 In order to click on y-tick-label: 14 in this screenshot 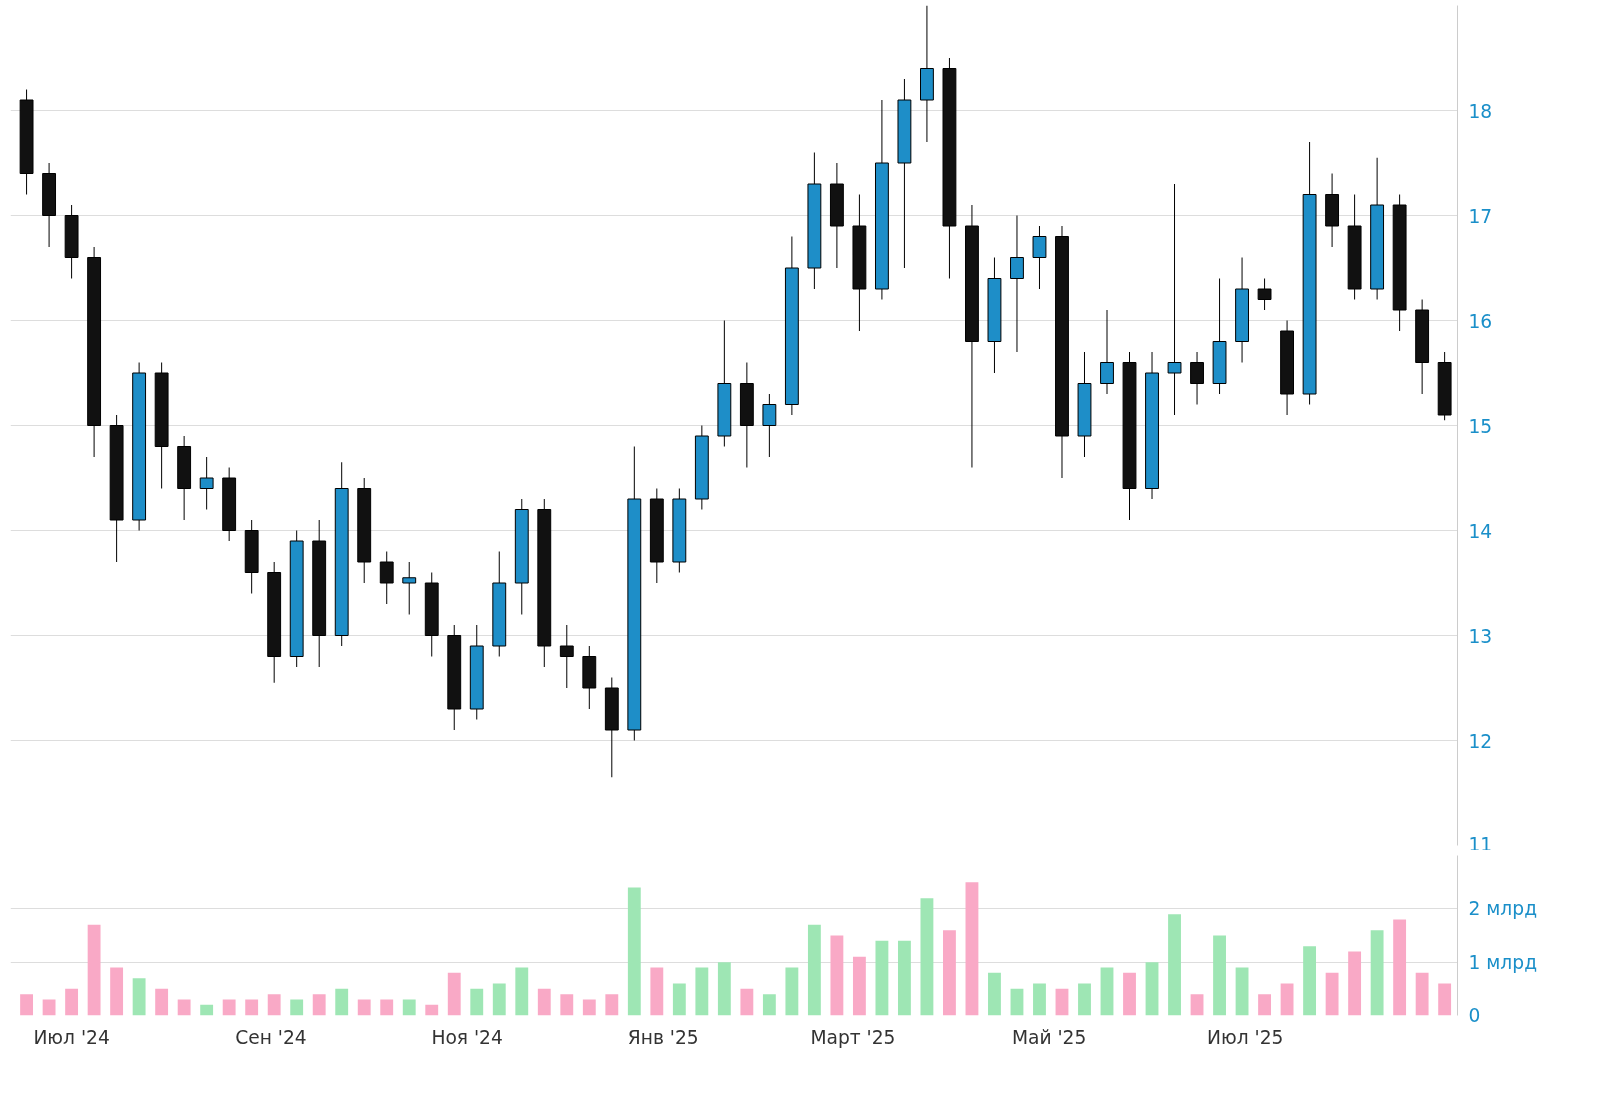, I will do `click(1480, 531)`.